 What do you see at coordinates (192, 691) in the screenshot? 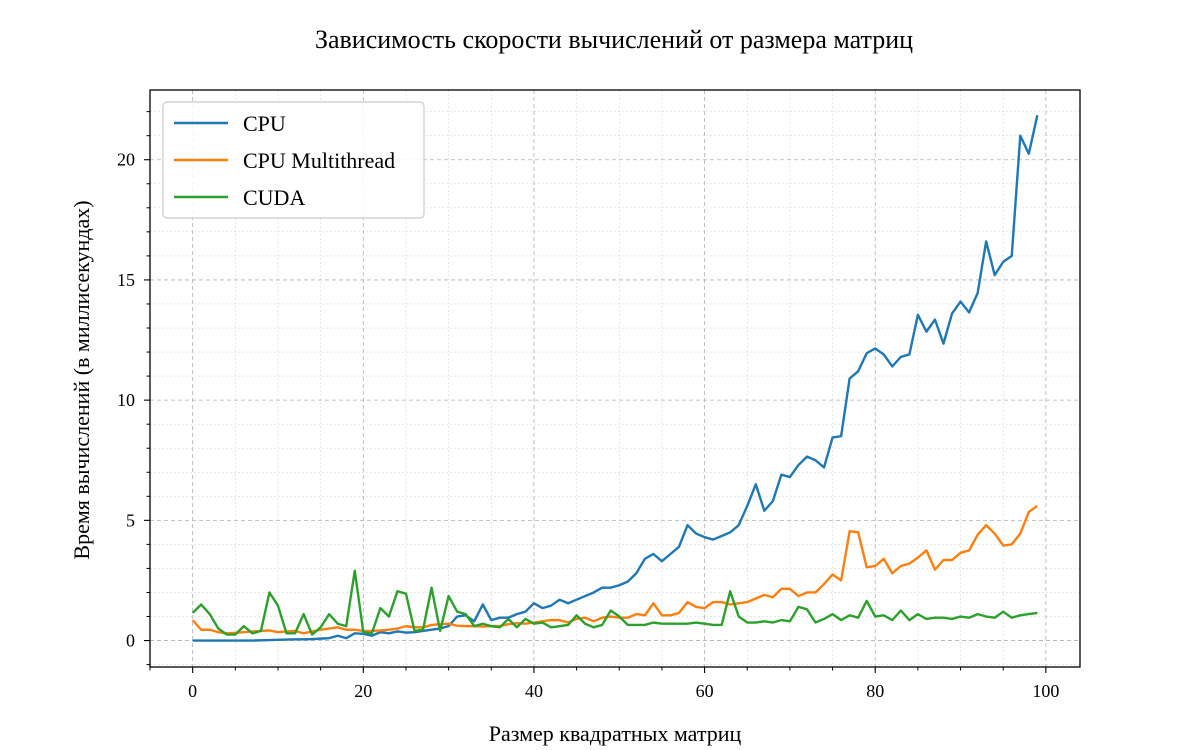
I see `x-tick-label: 0` at bounding box center [192, 691].